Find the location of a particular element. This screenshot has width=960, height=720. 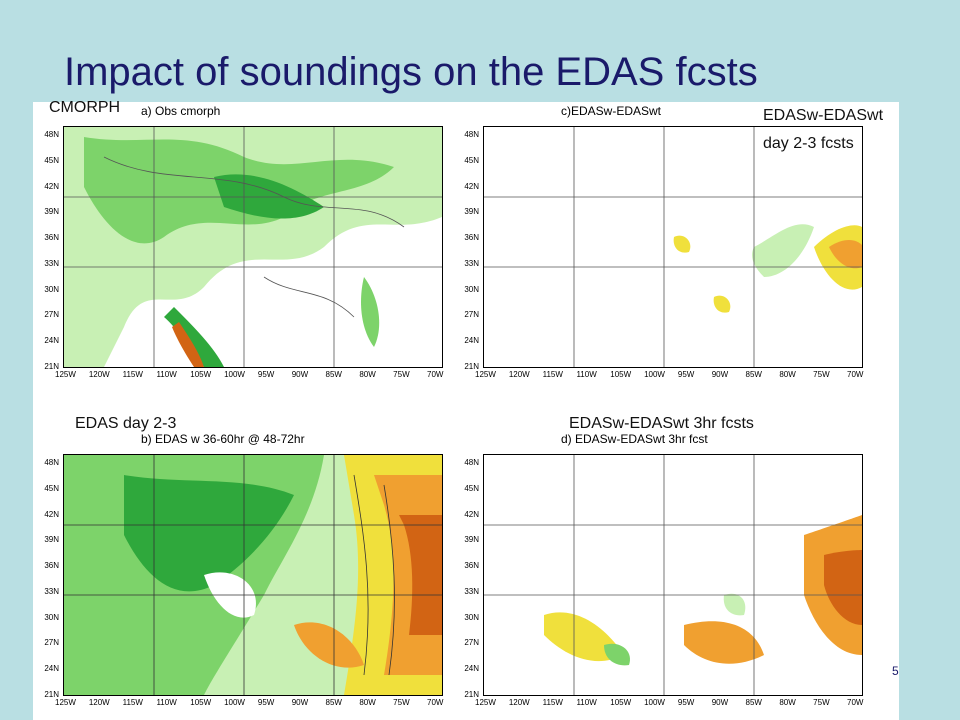

map-d is located at coordinates (673, 575).